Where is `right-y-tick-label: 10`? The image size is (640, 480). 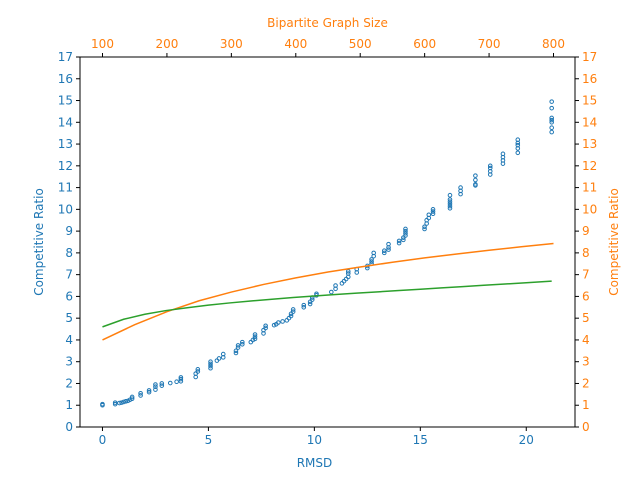 right-y-tick-label: 10 is located at coordinates (589, 209).